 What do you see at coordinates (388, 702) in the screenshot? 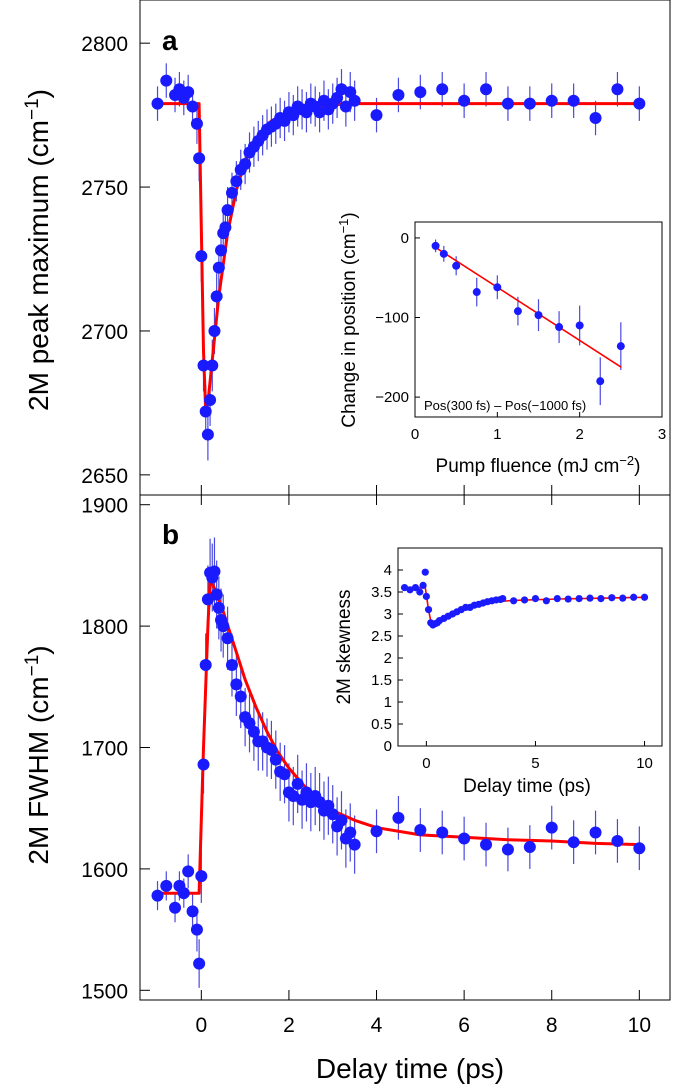
I see `inset-b-y-tick-label: 1` at bounding box center [388, 702].